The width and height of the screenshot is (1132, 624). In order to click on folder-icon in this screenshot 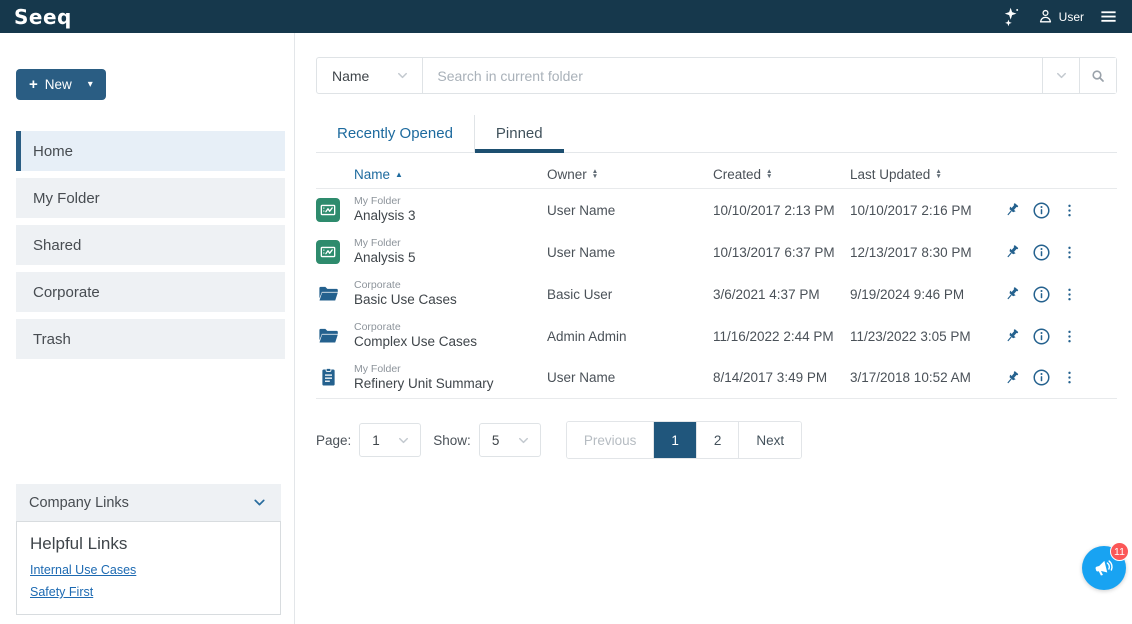, I will do `click(328, 336)`.